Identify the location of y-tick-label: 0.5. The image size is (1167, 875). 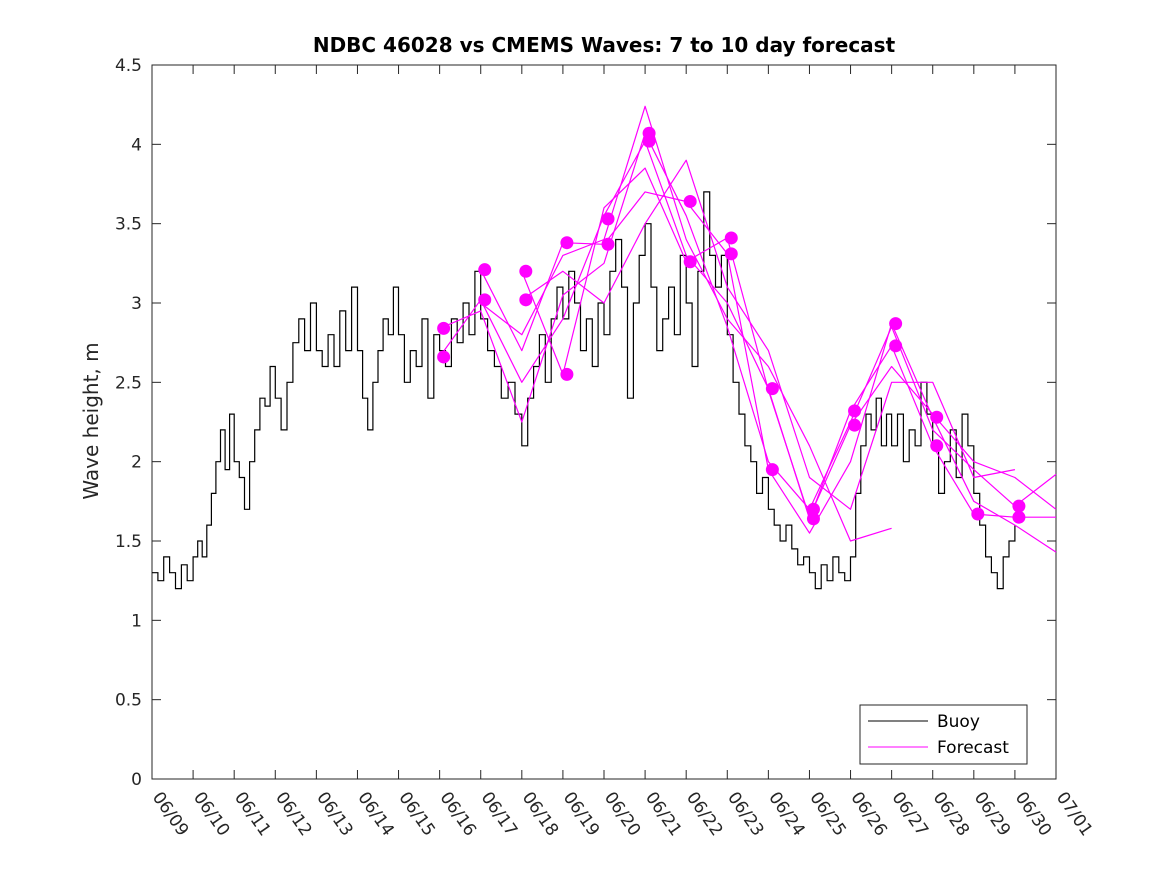
(128, 701).